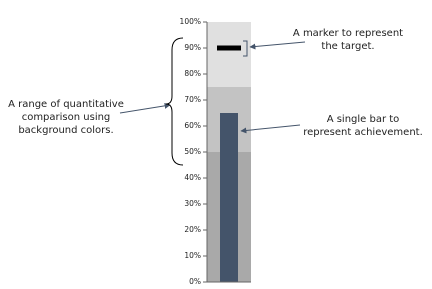  Describe the element at coordinates (192, 125) in the screenshot. I see `y-tick-label: 60%` at that location.